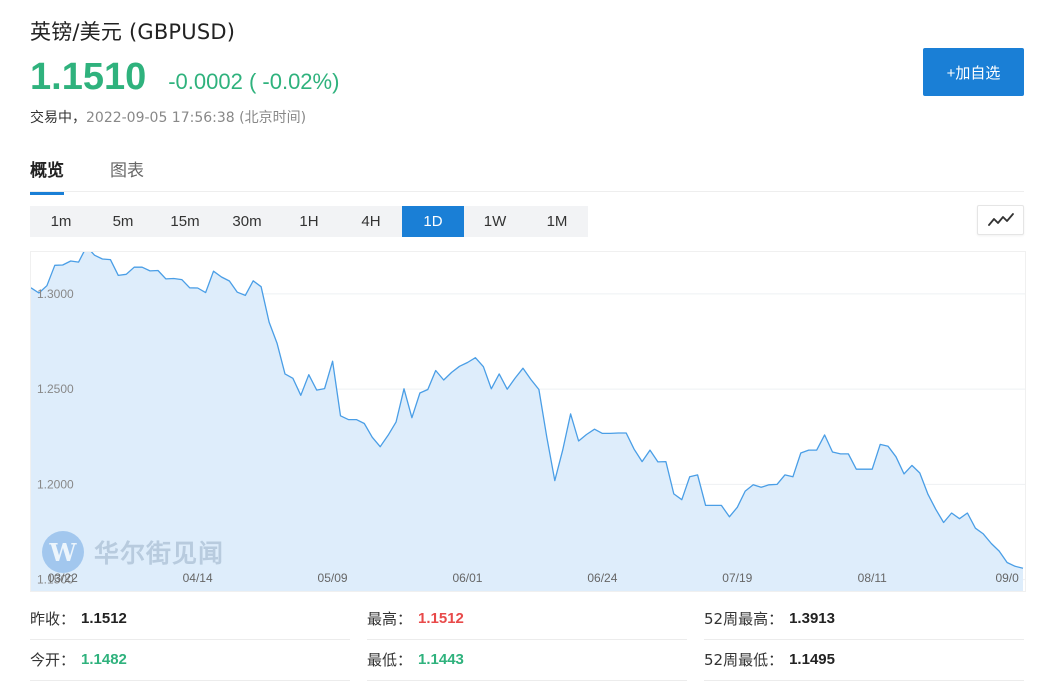 This screenshot has height=682, width=1038. I want to click on stat-prev-close: 昨收： 1.1512, so click(190, 619).